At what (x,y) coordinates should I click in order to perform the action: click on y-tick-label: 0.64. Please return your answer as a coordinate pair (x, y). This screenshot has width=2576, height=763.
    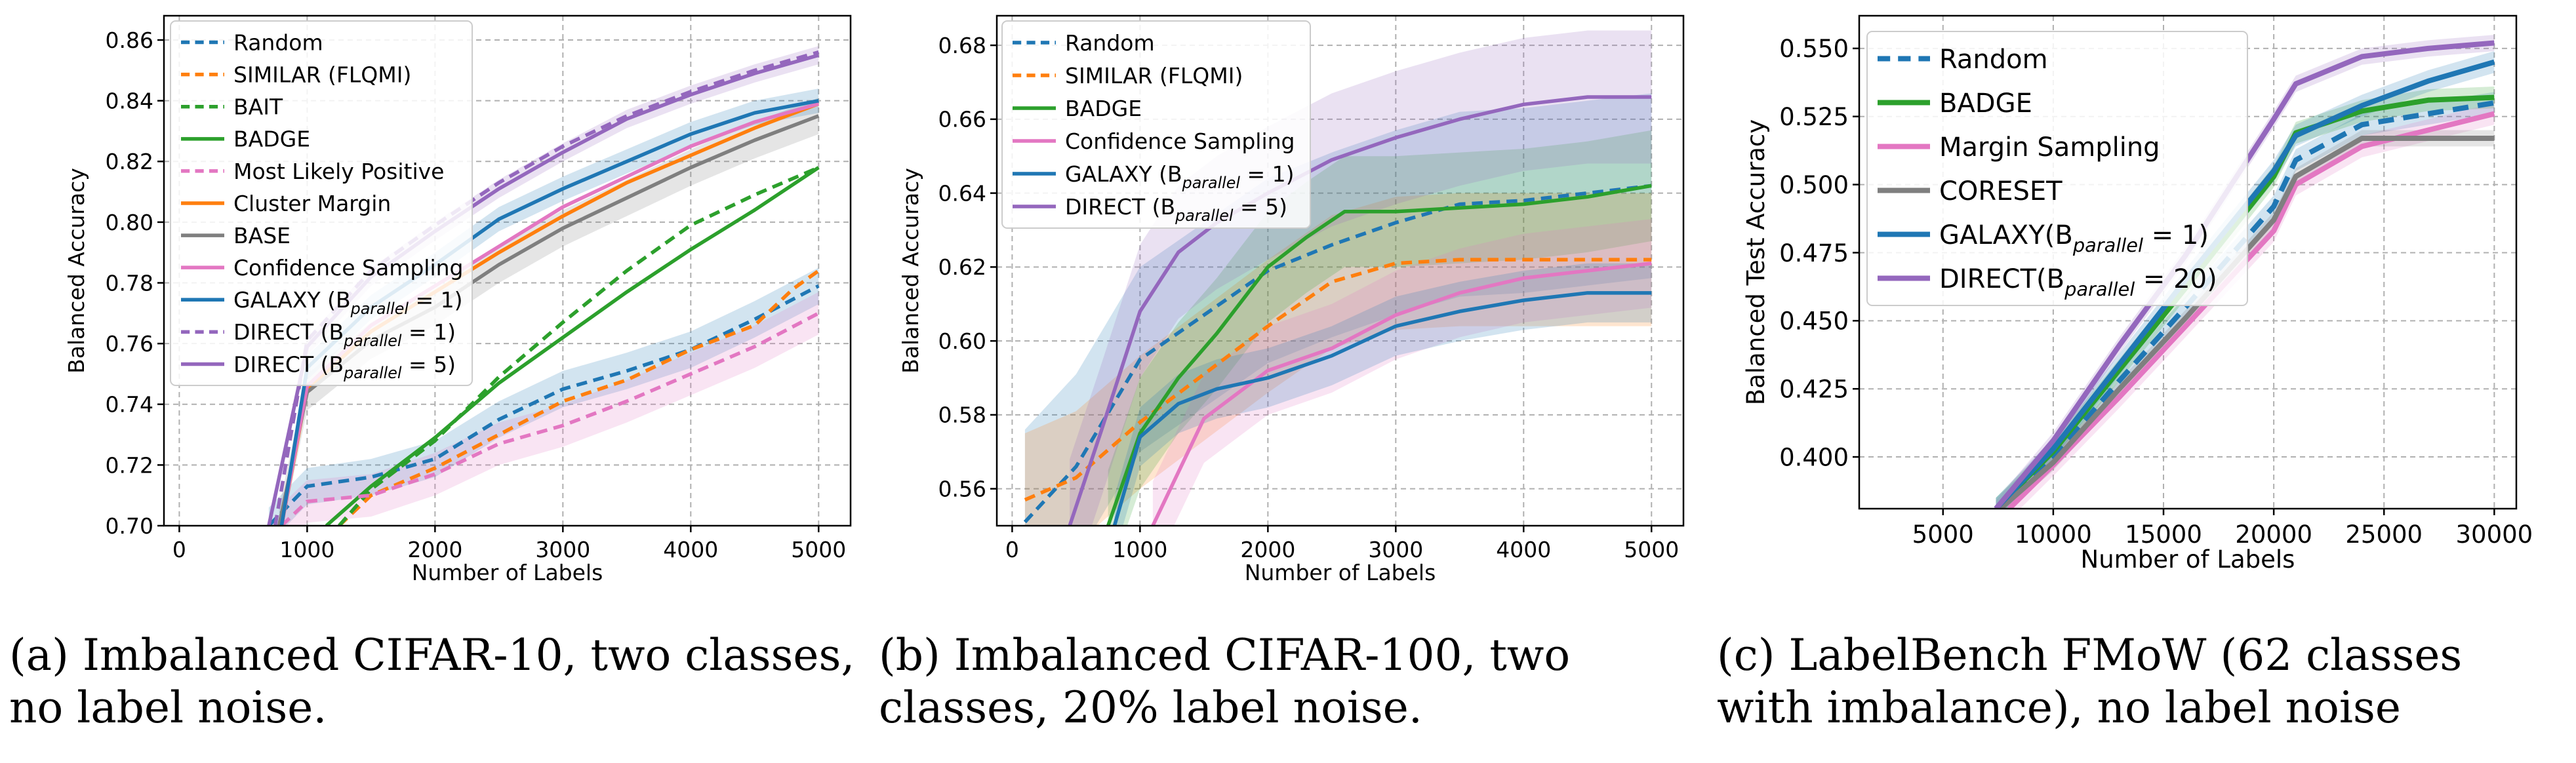
    Looking at the image, I should click on (962, 193).